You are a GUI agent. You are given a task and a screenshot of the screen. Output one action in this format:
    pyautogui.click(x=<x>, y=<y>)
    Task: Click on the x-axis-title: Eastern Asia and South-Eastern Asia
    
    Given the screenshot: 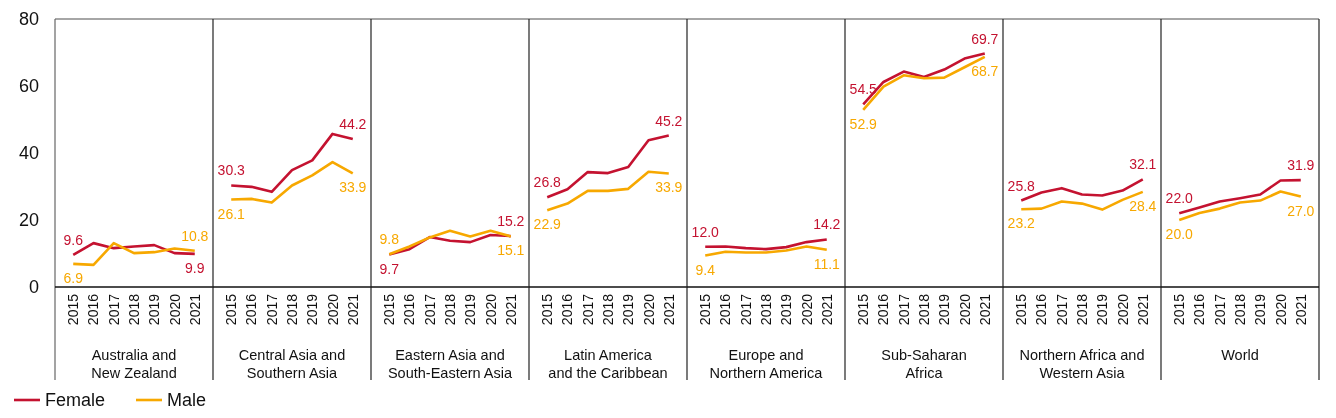 What is the action you would take?
    pyautogui.click(x=450, y=364)
    